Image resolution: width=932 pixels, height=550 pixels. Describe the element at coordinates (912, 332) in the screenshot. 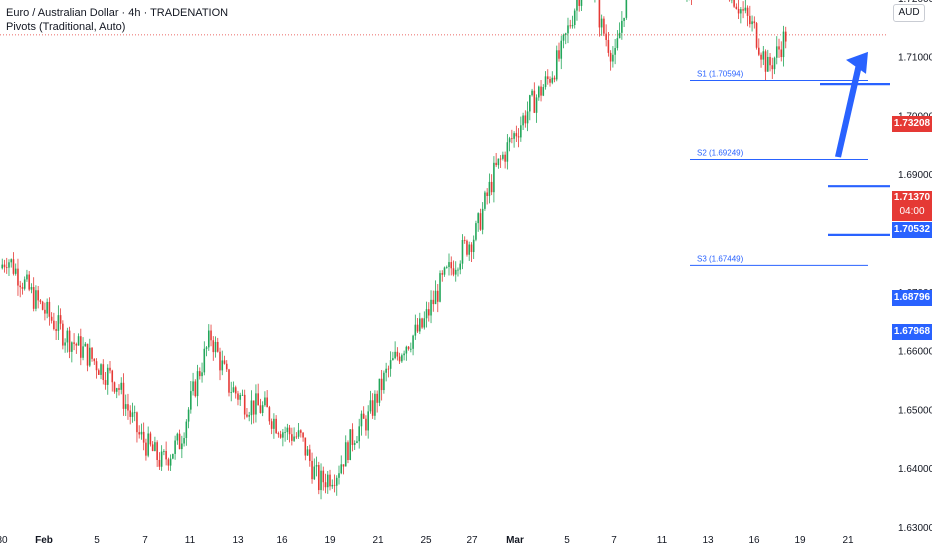

I see `support-3-price-tag: 1.67968` at that location.